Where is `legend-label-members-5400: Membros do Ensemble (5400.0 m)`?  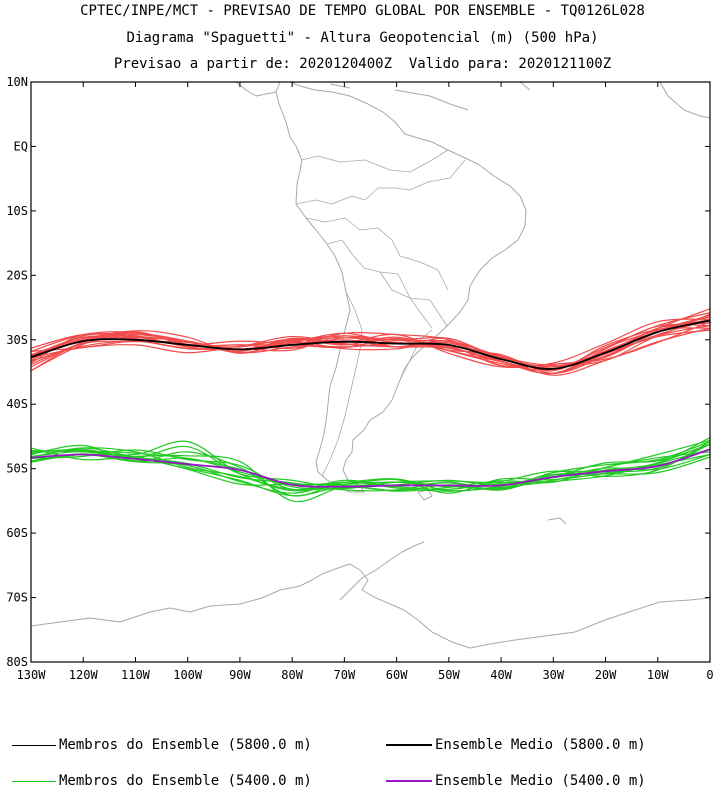
legend-label-members-5400: Membros do Ensemble (5400.0 m) is located at coordinates (185, 781).